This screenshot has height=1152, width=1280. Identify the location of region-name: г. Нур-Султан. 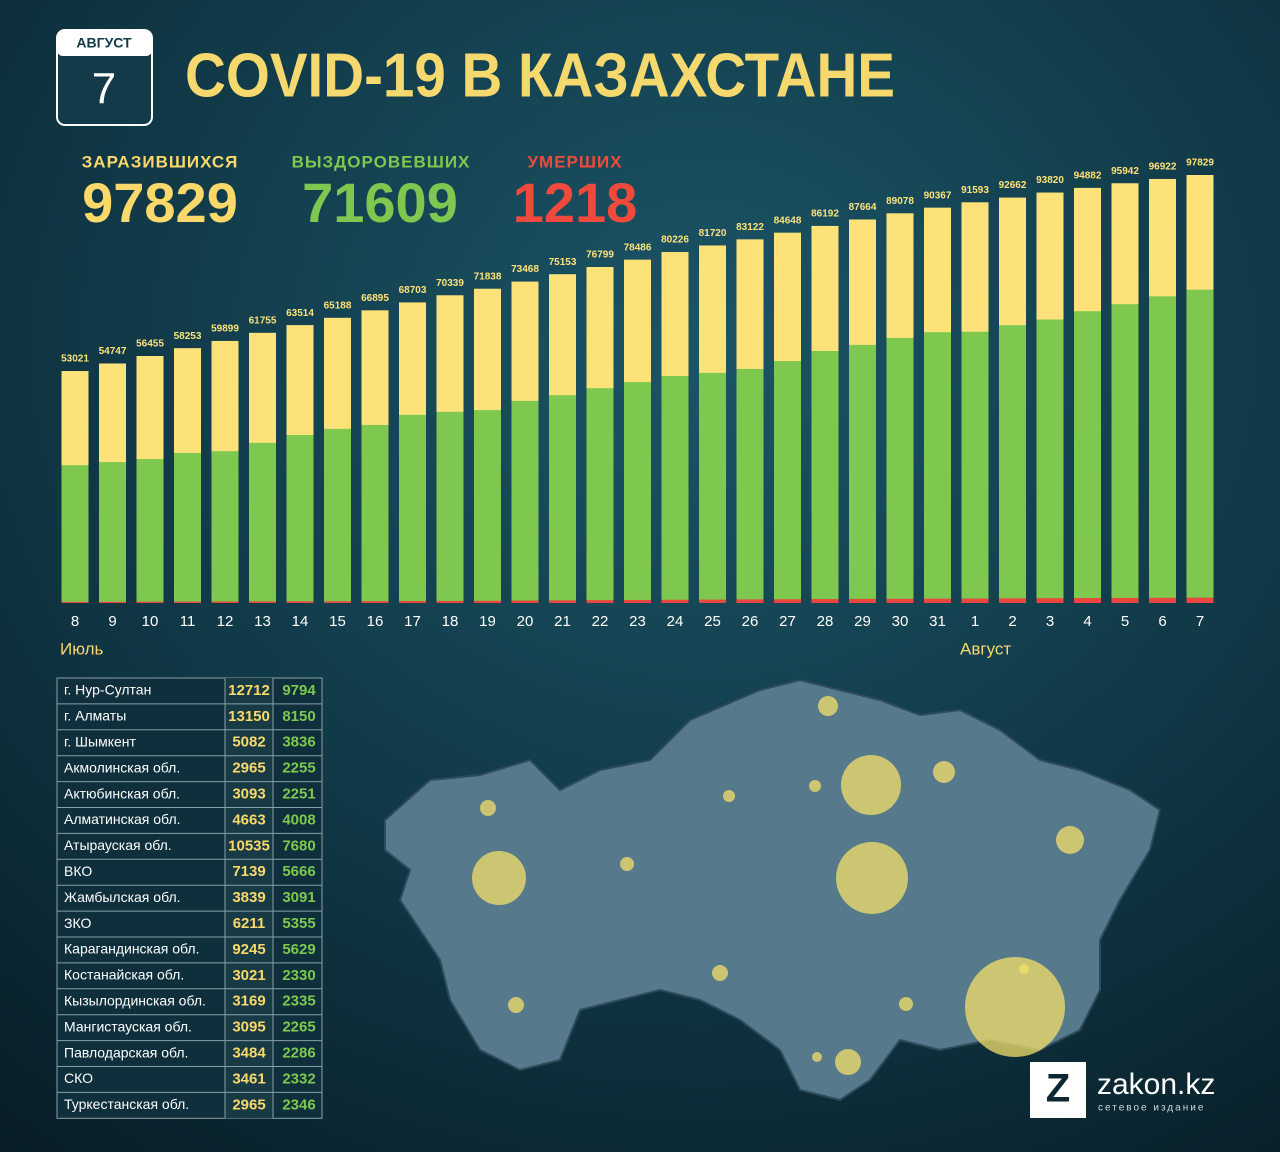
(107, 690).